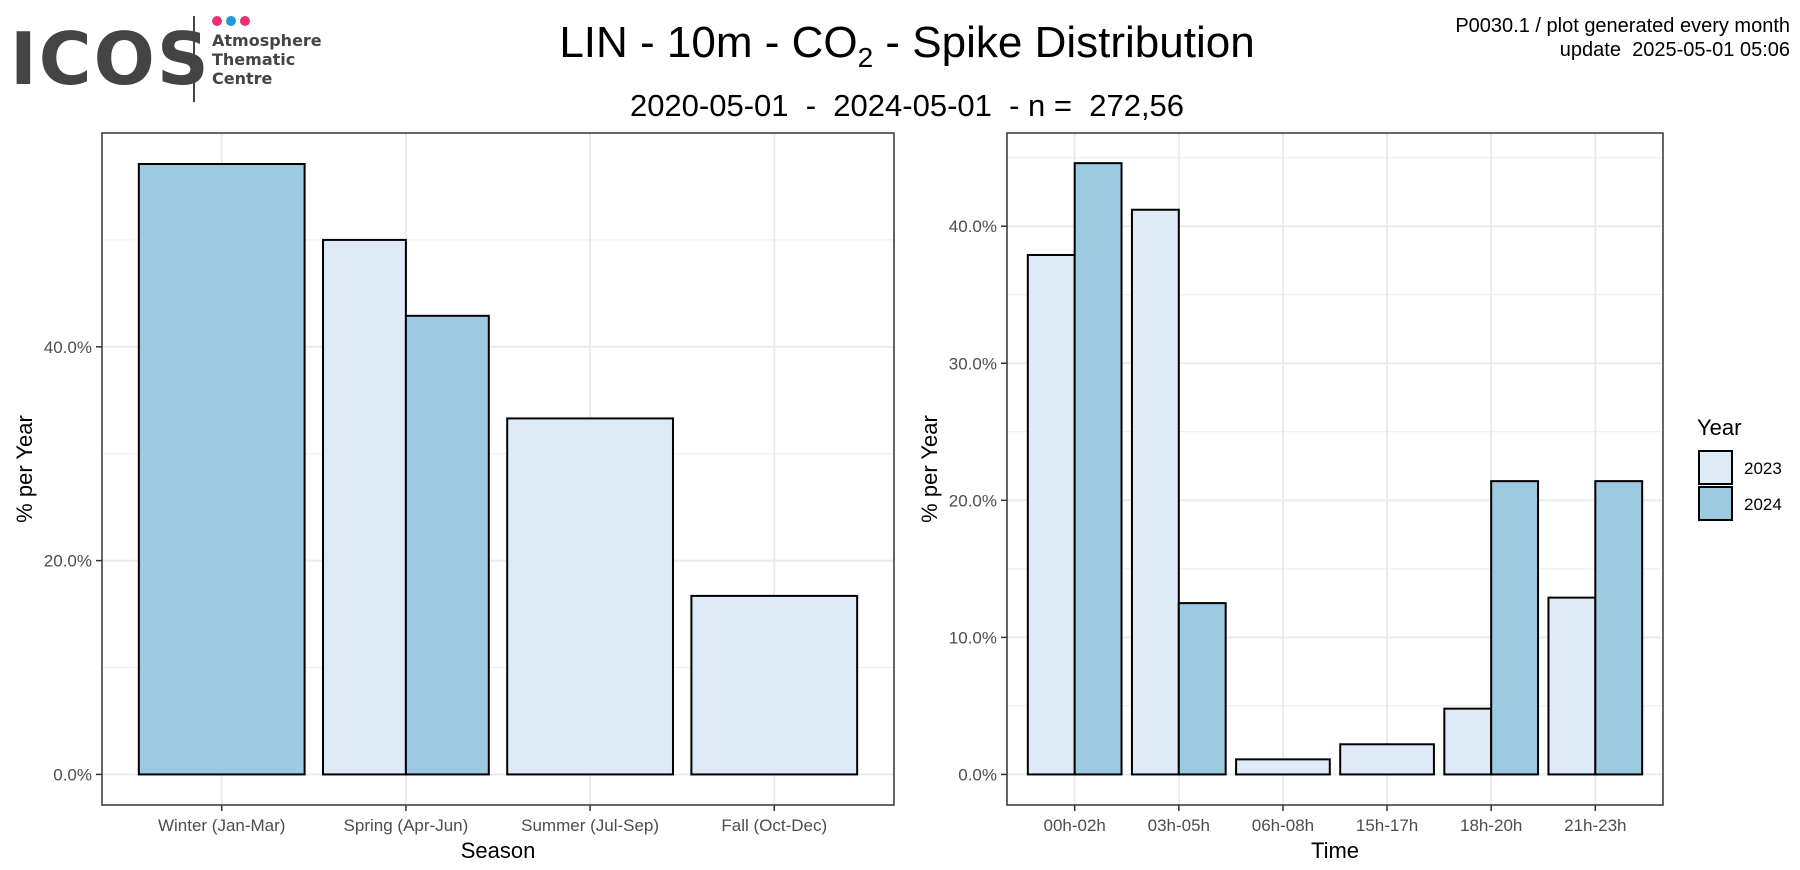 The image size is (1800, 870). What do you see at coordinates (1763, 504) in the screenshot?
I see `legend-label-2024: 2024` at bounding box center [1763, 504].